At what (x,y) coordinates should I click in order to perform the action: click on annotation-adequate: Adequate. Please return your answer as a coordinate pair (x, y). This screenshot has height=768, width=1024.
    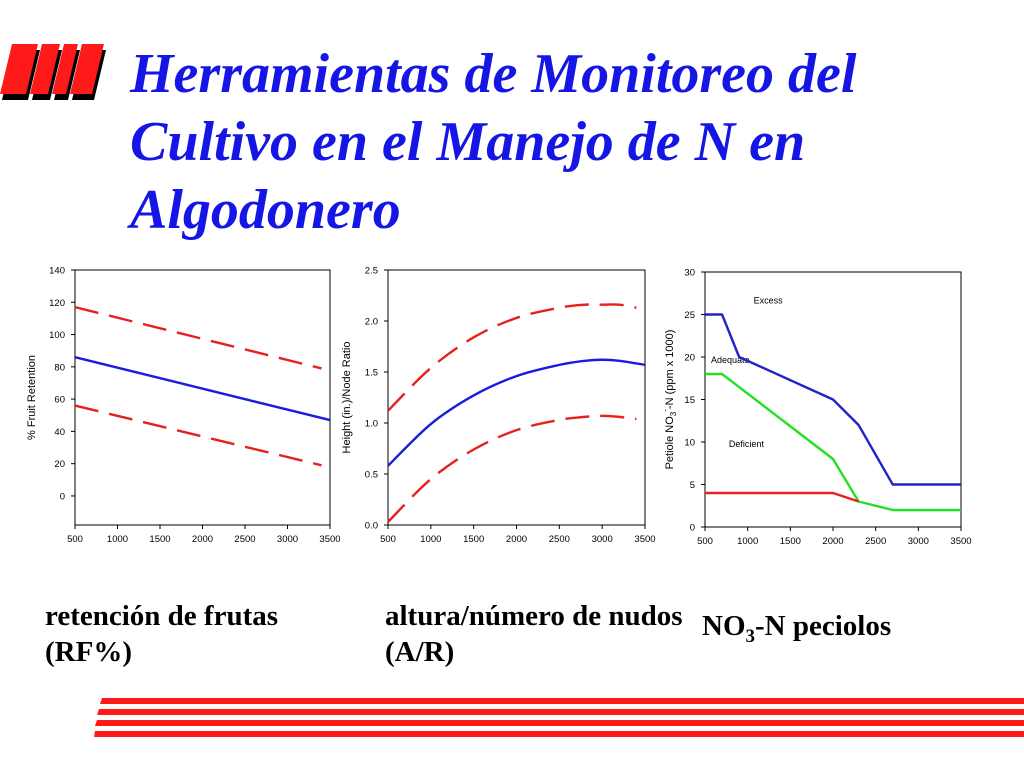
    Looking at the image, I should click on (730, 360).